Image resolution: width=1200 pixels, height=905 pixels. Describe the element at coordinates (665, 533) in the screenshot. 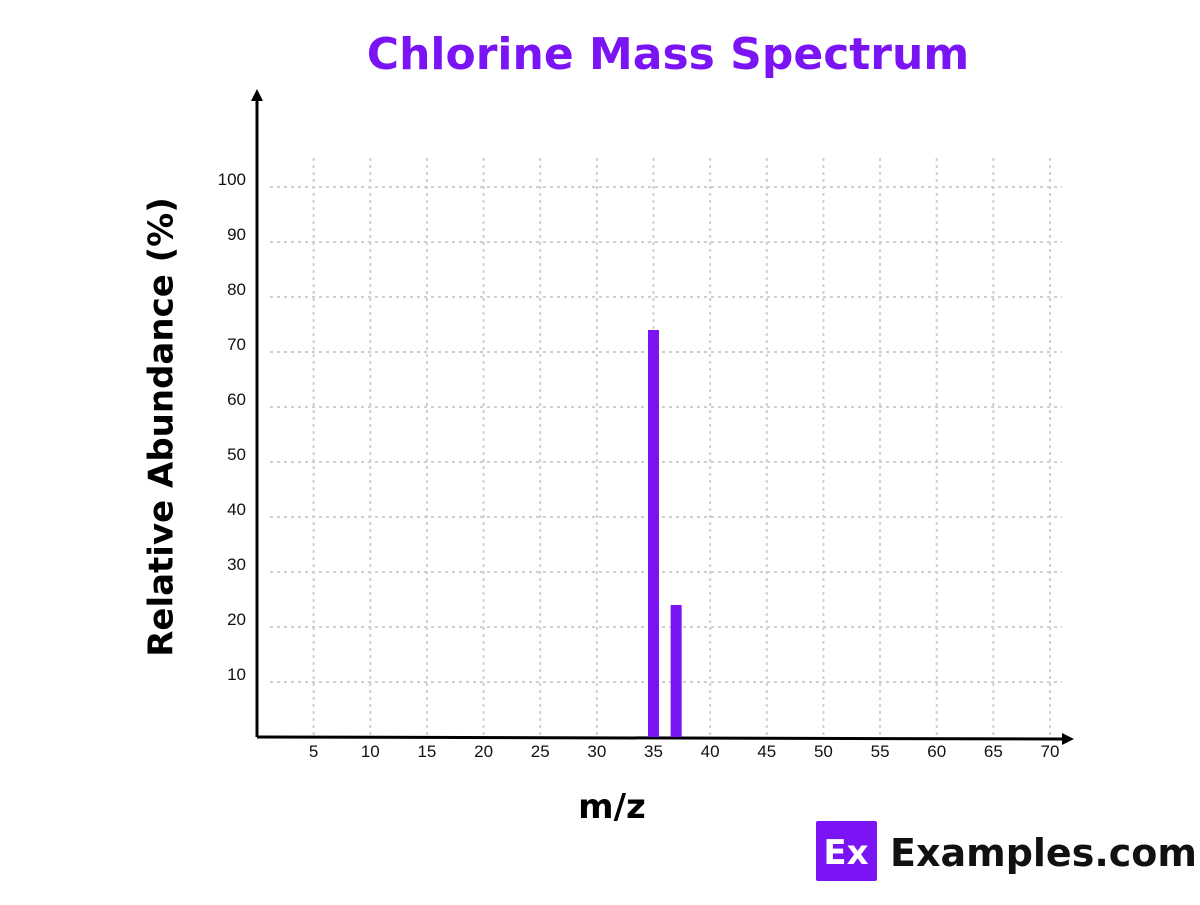

I see `bars` at that location.